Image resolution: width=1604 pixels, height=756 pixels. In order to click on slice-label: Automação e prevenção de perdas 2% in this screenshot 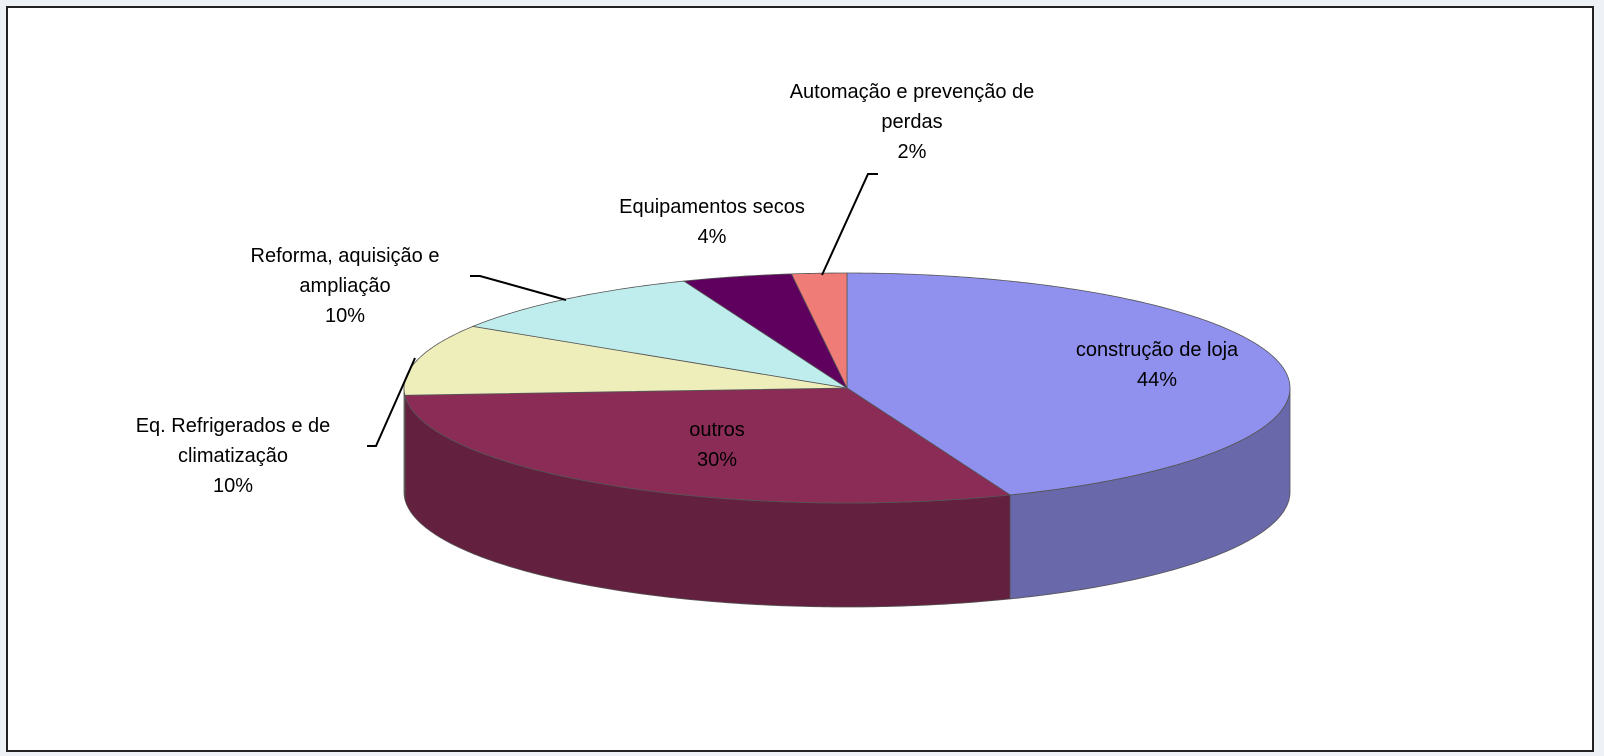, I will do `click(912, 122)`.